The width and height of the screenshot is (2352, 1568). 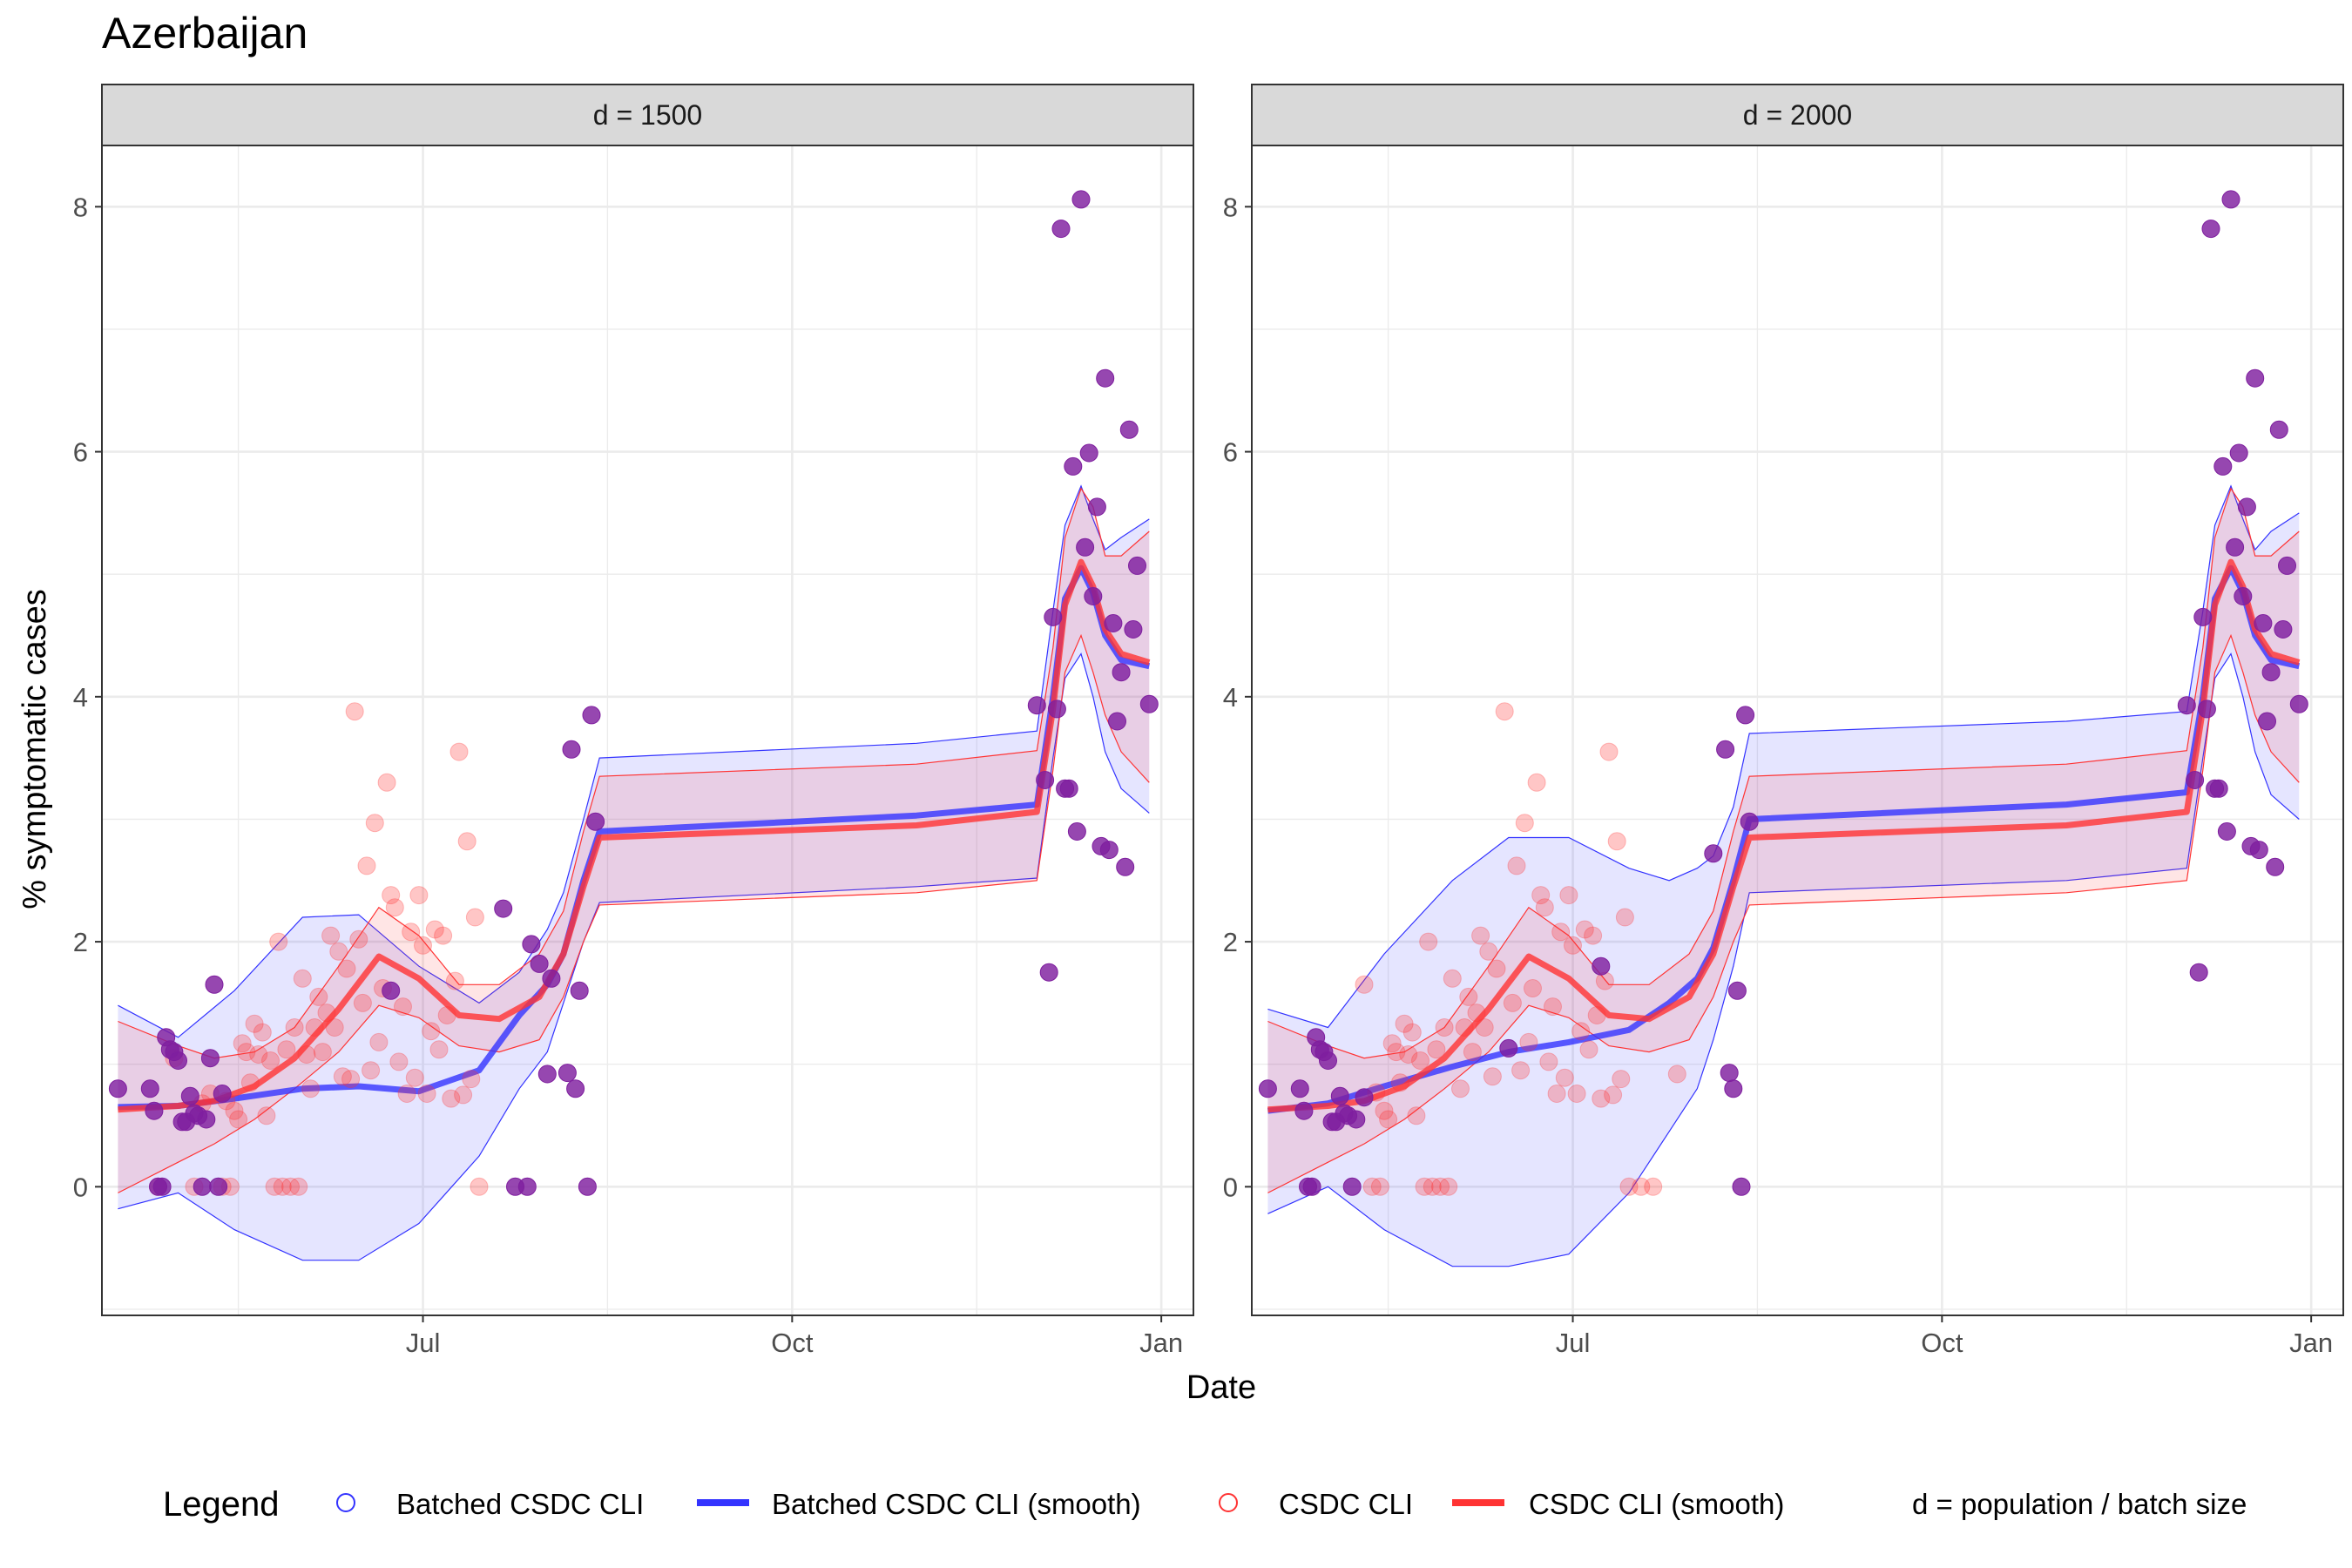 What do you see at coordinates (35, 749) in the screenshot?
I see `y-axis-label: % symptomatic cases` at bounding box center [35, 749].